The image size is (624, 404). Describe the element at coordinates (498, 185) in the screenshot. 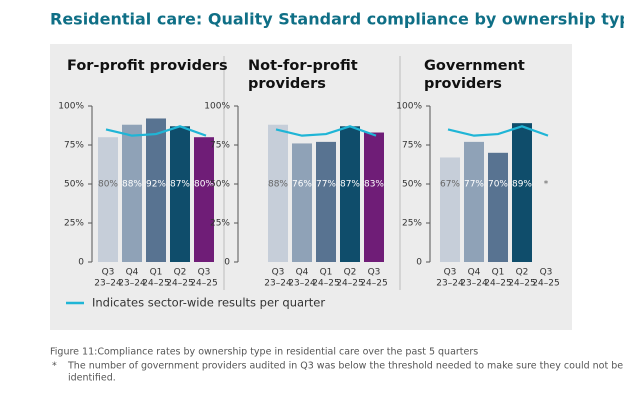

I see `value-label: 70%` at that location.